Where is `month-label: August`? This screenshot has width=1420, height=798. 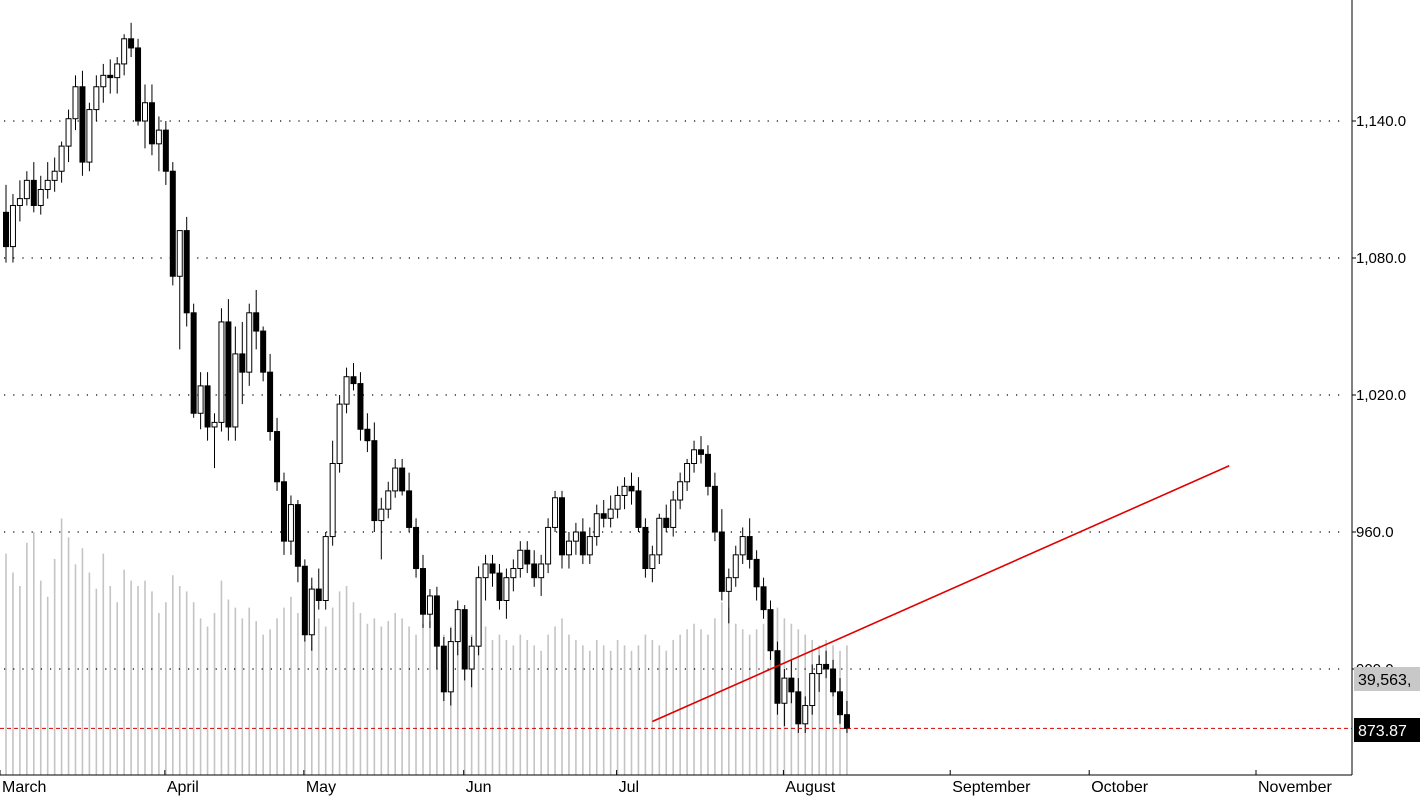
month-label: August is located at coordinates (810, 787).